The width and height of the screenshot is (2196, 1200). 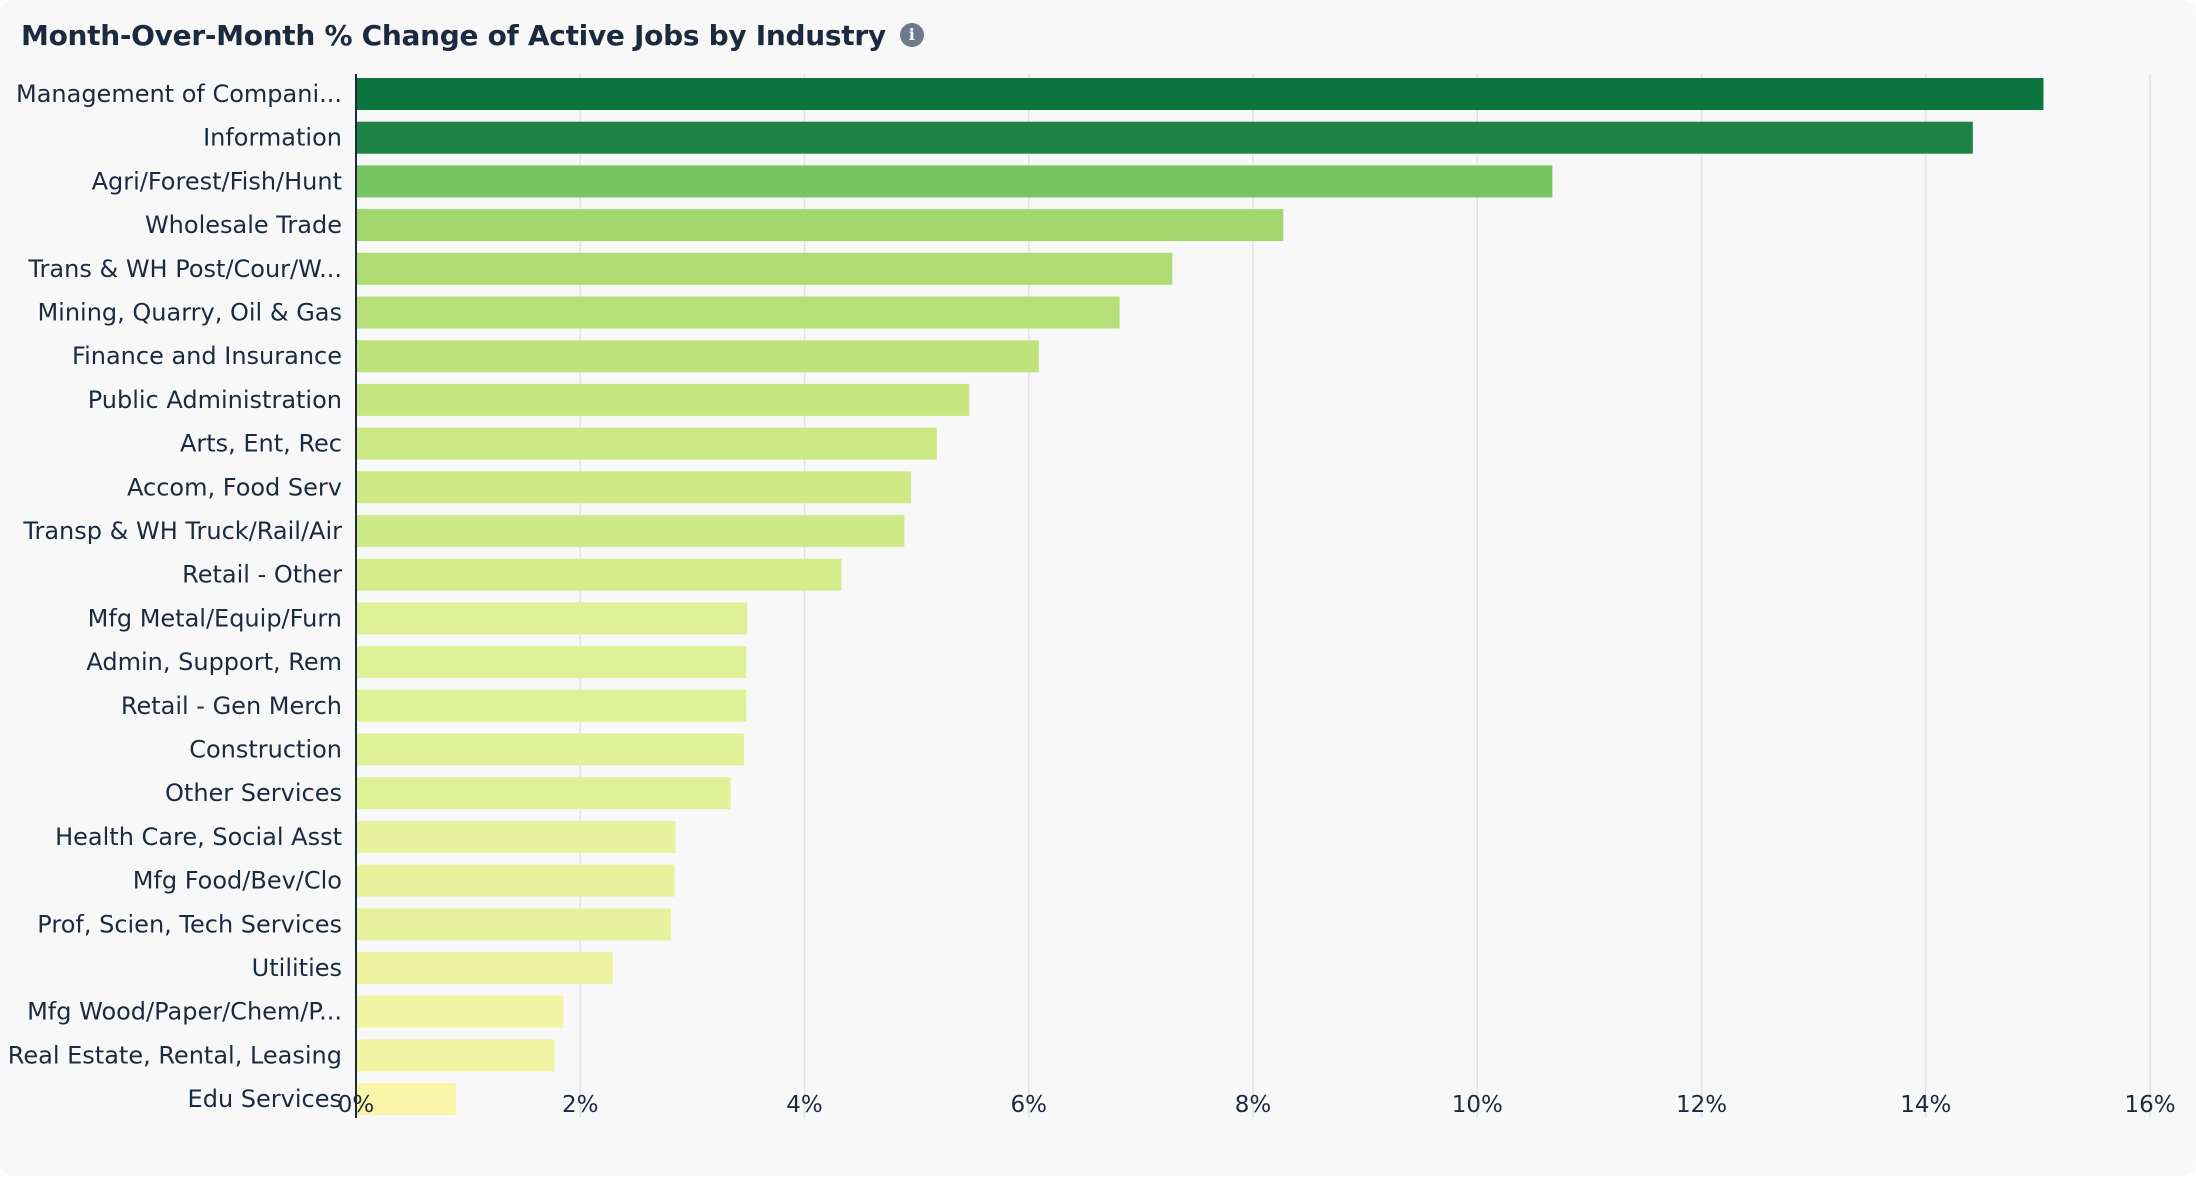 What do you see at coordinates (234, 487) in the screenshot?
I see `category-label: Accom, Food Serv` at bounding box center [234, 487].